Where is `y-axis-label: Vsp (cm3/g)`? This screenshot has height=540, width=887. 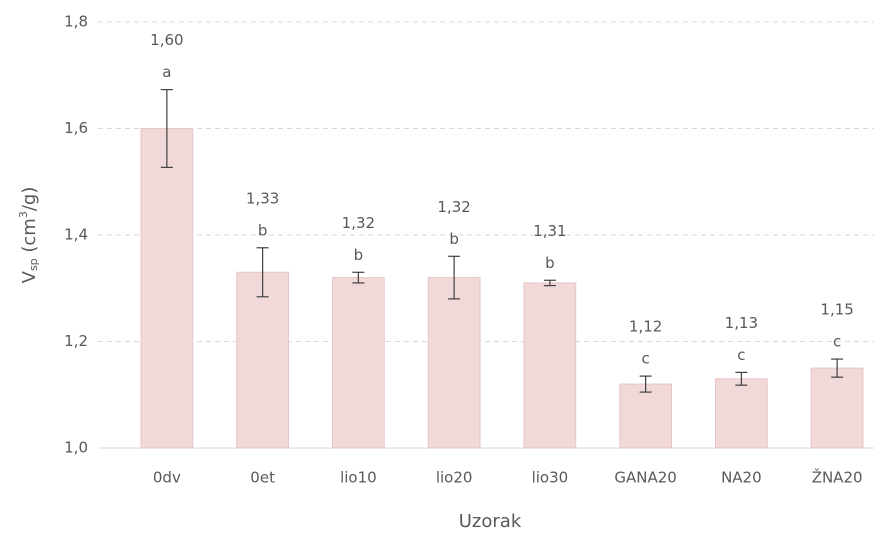
y-axis-label: Vsp (cm3/g) is located at coordinates (28, 235).